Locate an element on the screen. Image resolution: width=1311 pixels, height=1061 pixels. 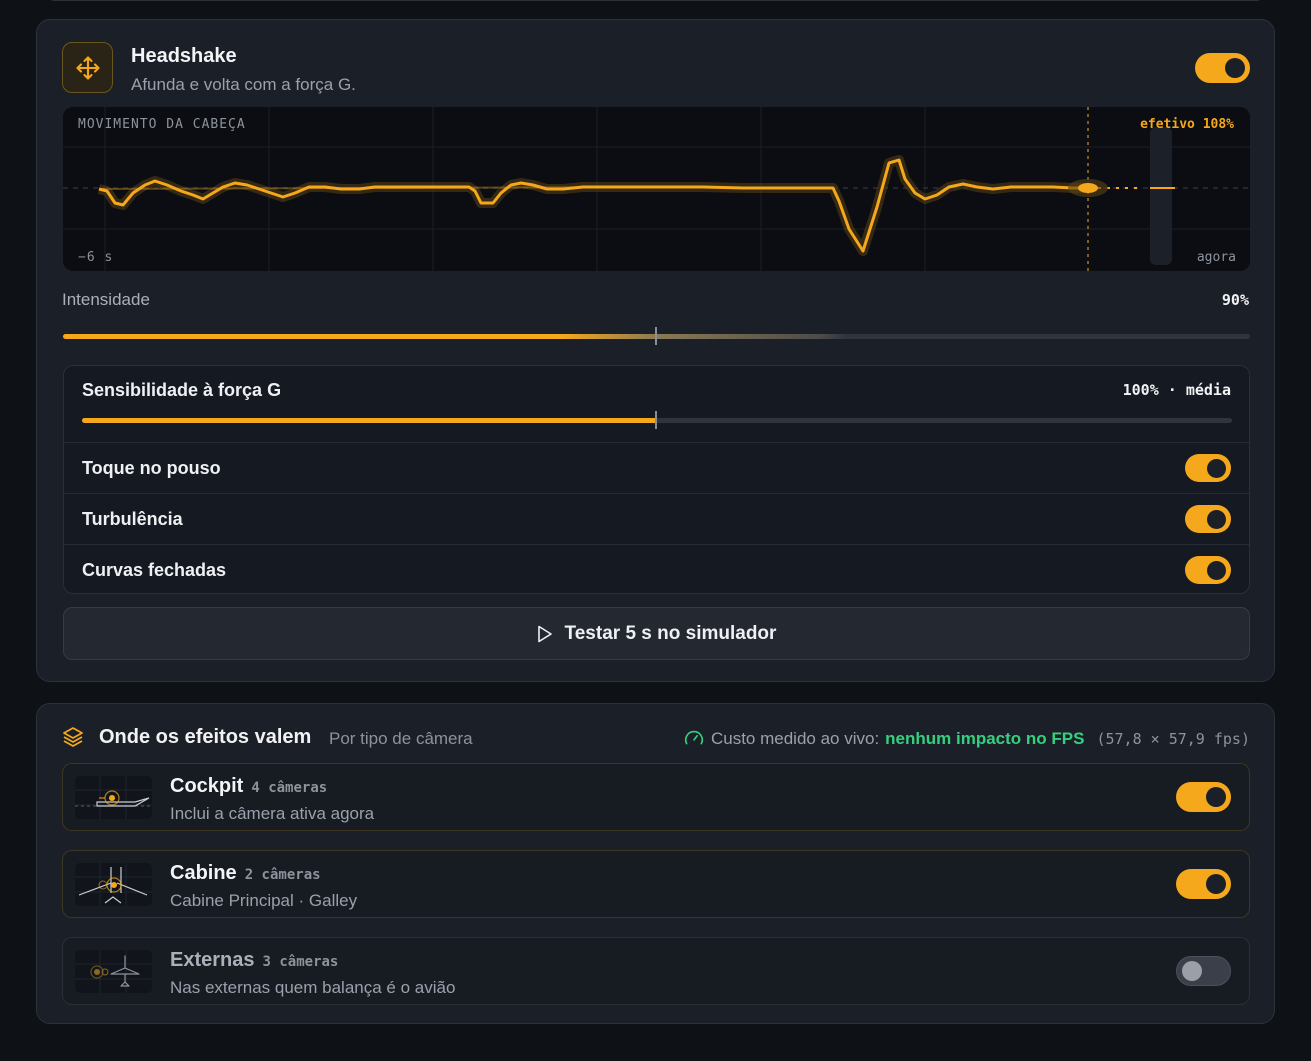
intensity-slider is located at coordinates (656, 336).